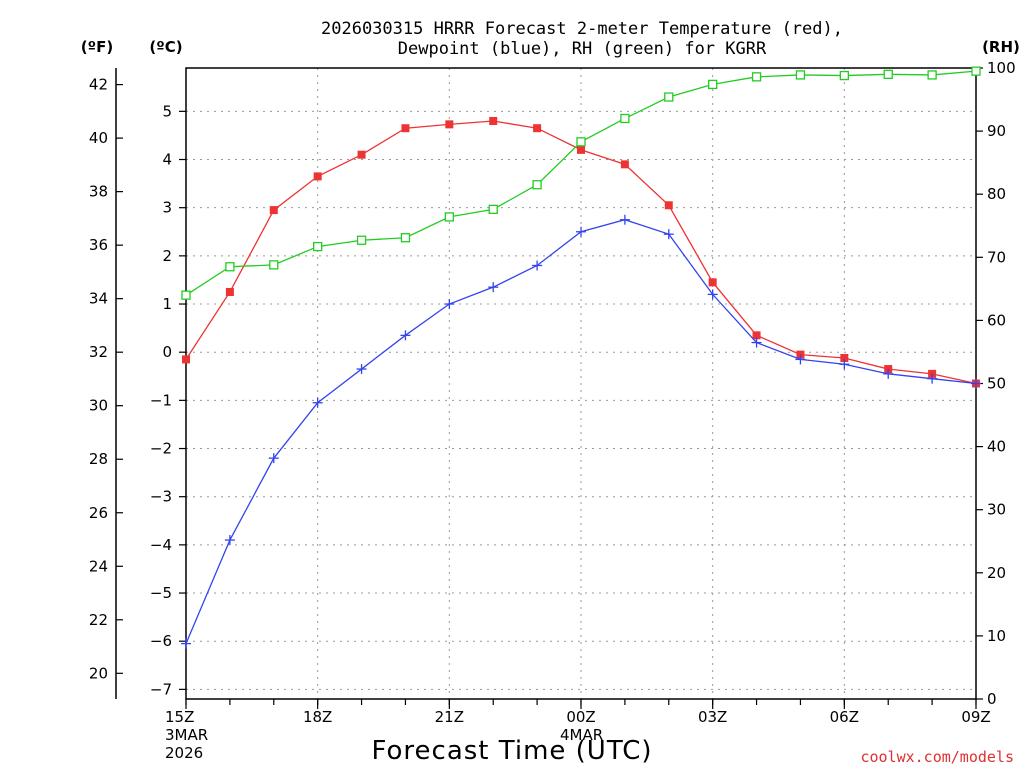  I want to click on fahrenheit-tick-label: 28, so click(98, 459).